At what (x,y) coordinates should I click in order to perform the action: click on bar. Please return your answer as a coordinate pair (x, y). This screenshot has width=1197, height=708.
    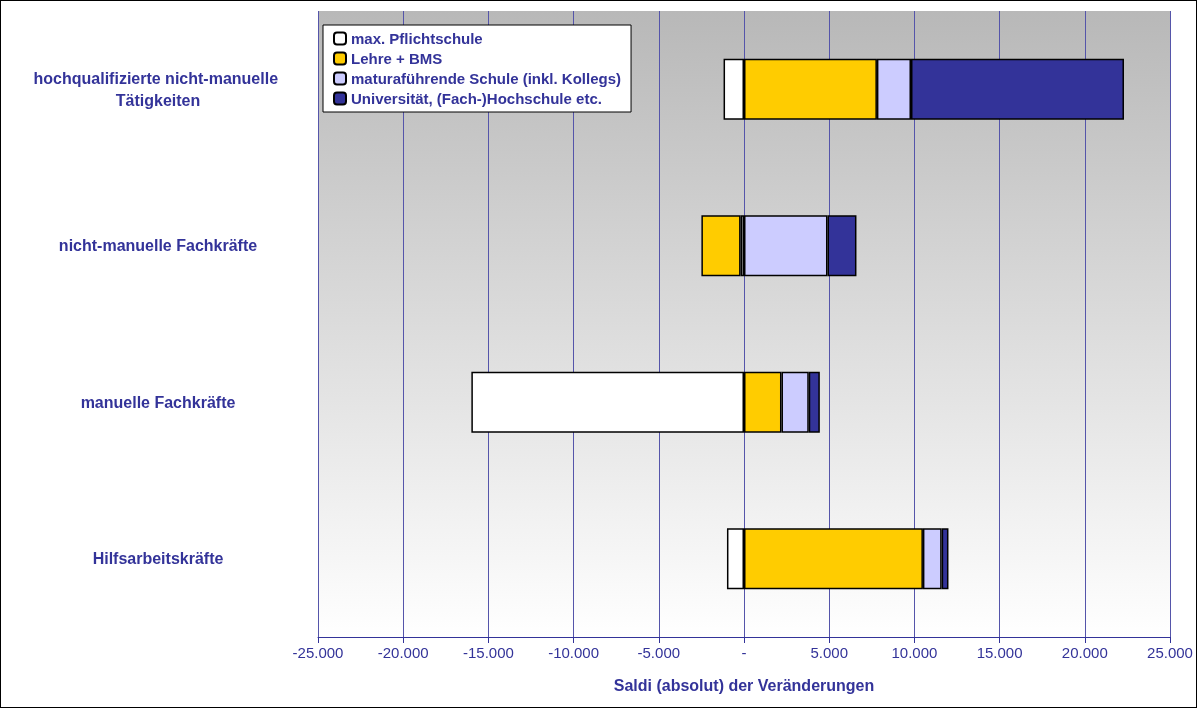
    Looking at the image, I should click on (721, 246).